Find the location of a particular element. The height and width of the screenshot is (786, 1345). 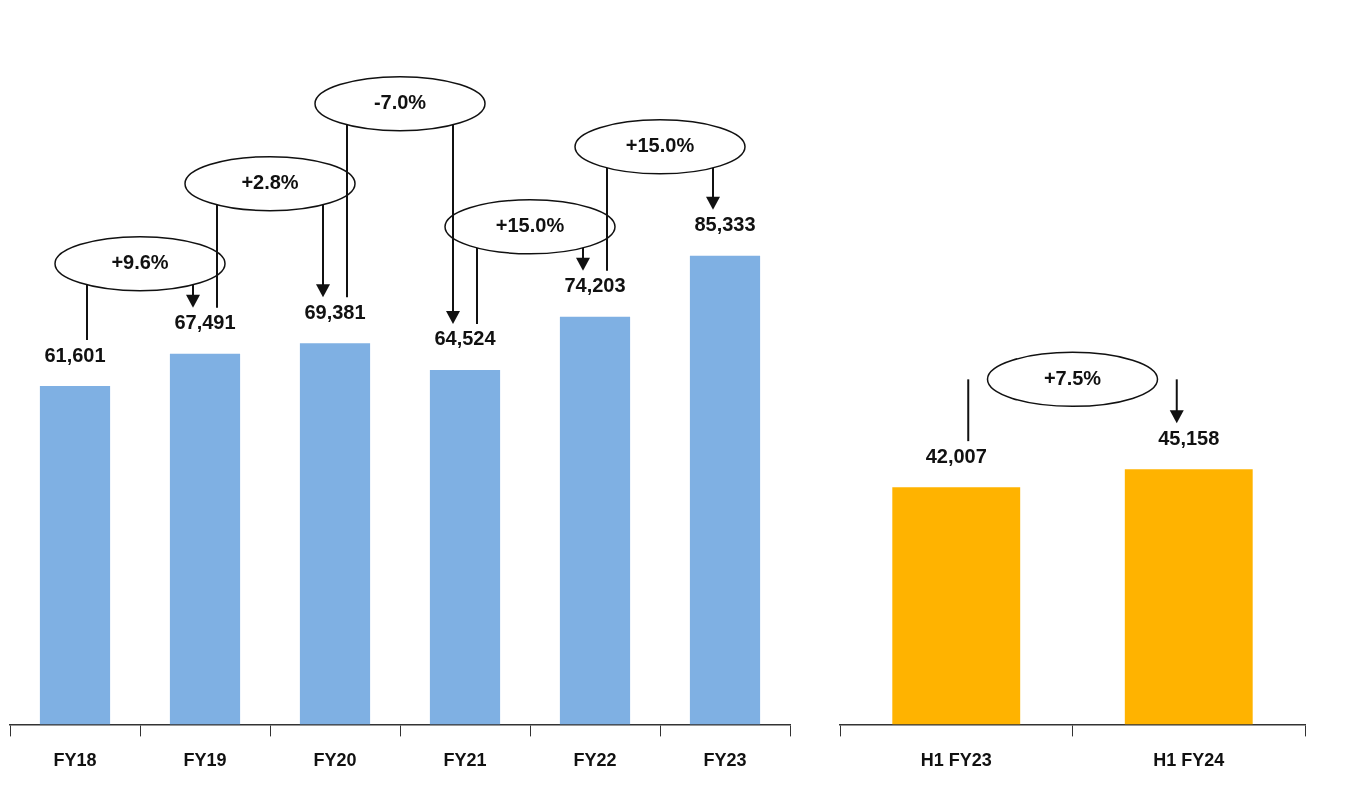

data-label: 69,381 is located at coordinates (335, 311).